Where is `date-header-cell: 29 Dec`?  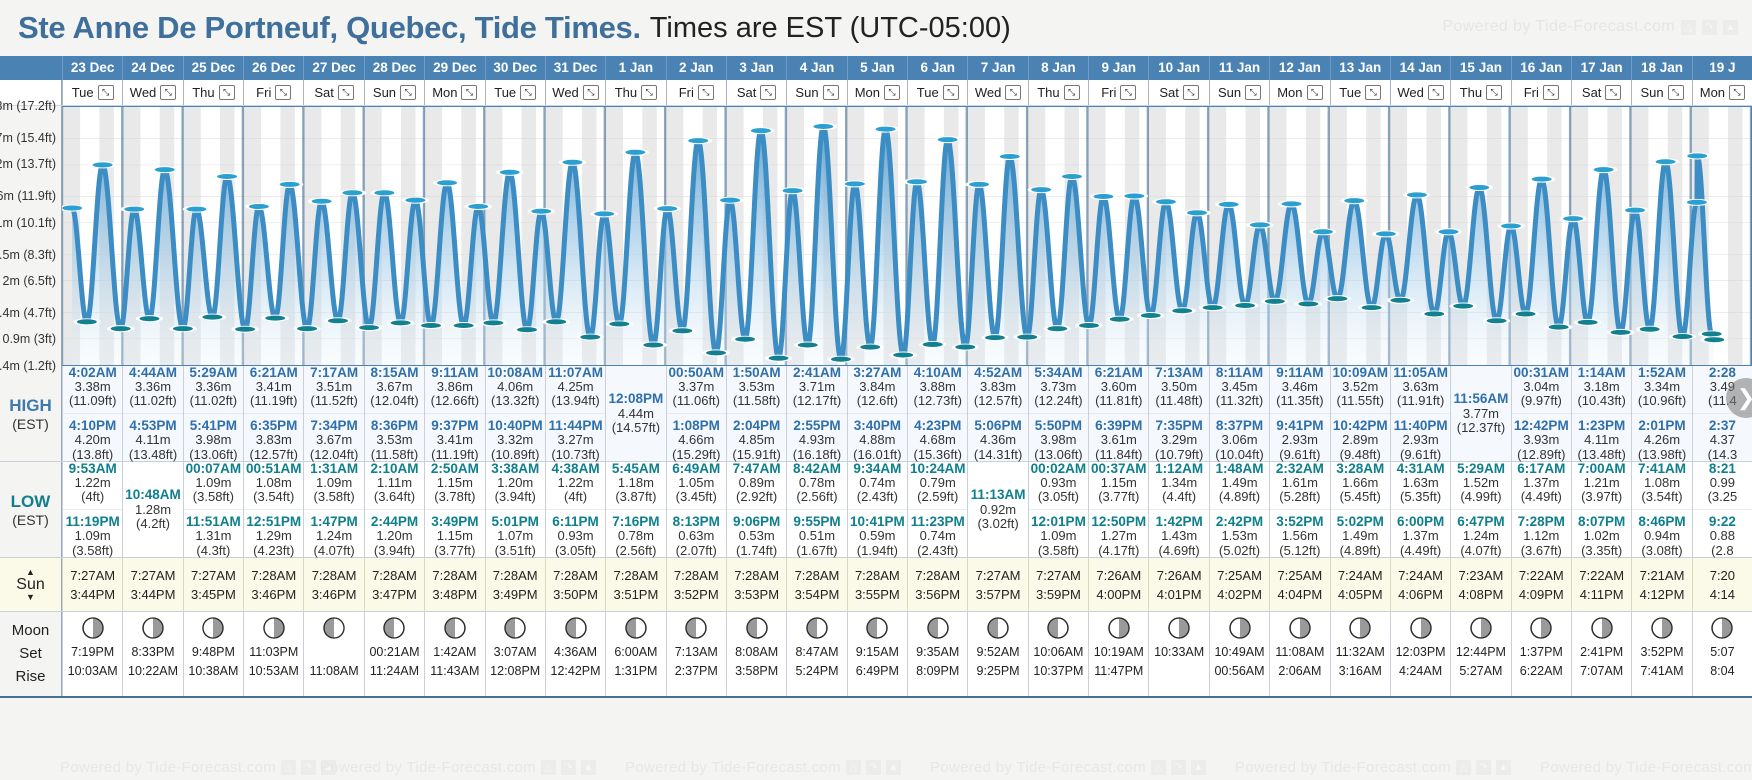 date-header-cell: 29 Dec is located at coordinates (454, 68).